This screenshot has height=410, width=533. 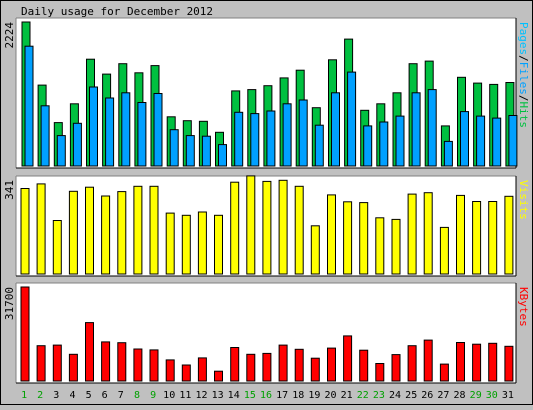 I want to click on day-label-16: 16, so click(x=266, y=395).